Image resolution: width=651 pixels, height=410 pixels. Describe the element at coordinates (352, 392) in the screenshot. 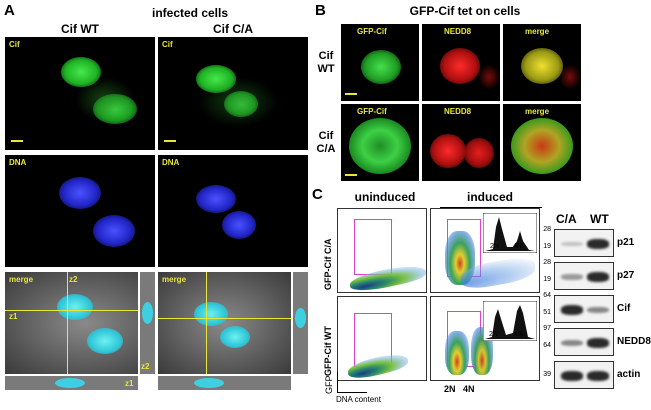

I see `dna-axis-arrow` at that location.